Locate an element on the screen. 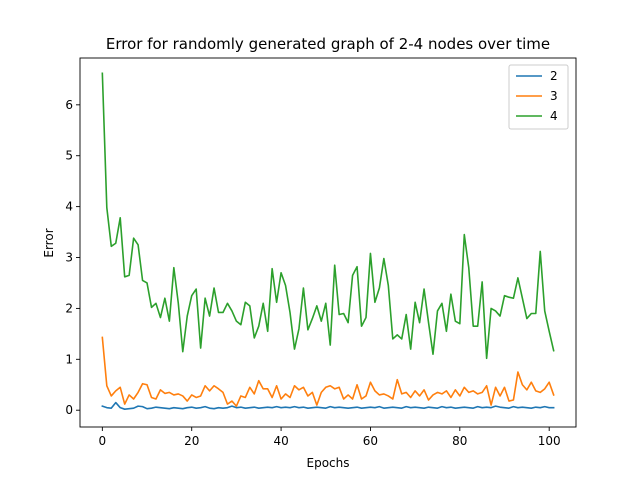  y-tick-label: 6 is located at coordinates (69, 105).